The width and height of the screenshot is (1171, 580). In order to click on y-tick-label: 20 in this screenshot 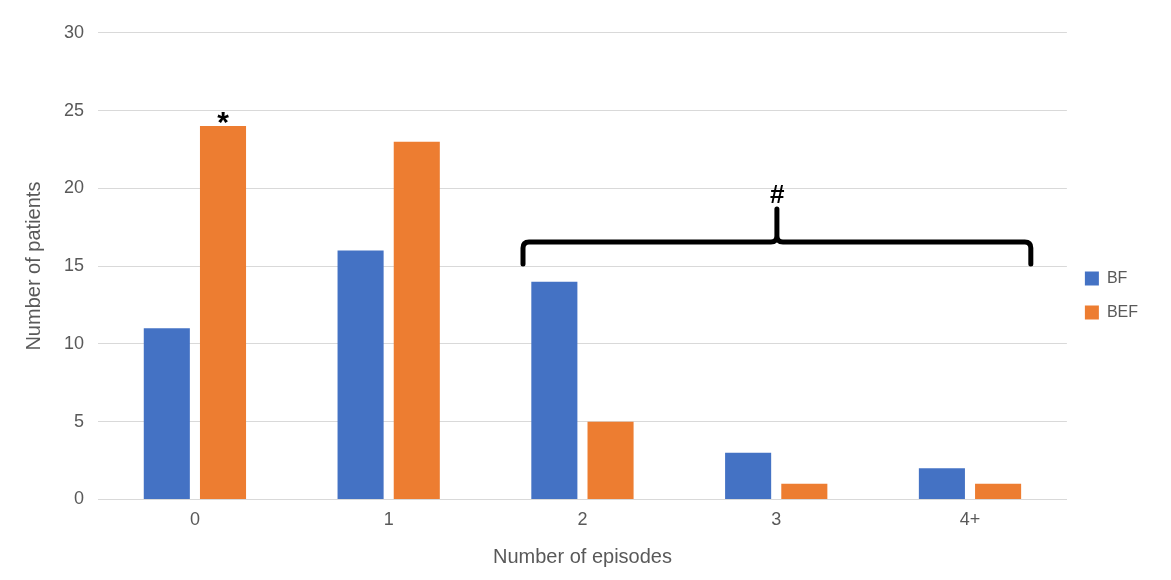, I will do `click(74, 187)`.